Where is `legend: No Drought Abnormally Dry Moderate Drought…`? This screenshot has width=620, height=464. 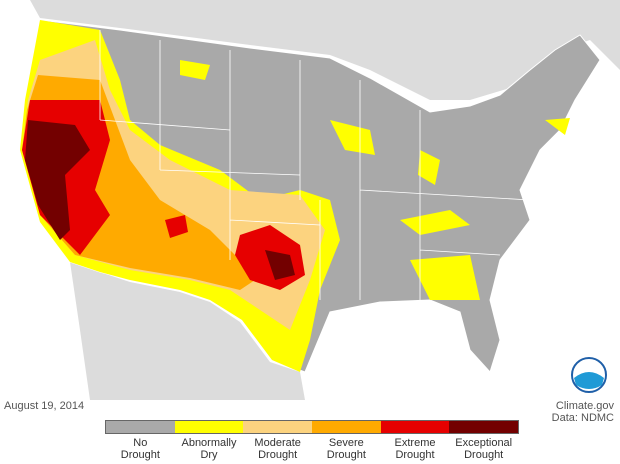 legend: No Drought Abnormally Dry Moderate Drought… is located at coordinates (312, 440).